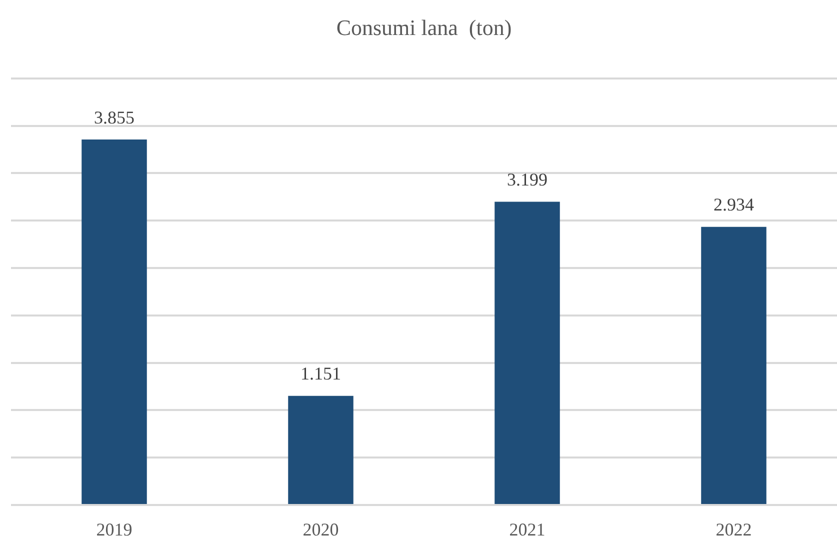 This screenshot has height=545, width=837. I want to click on x-tick-label: 2021, so click(527, 530).